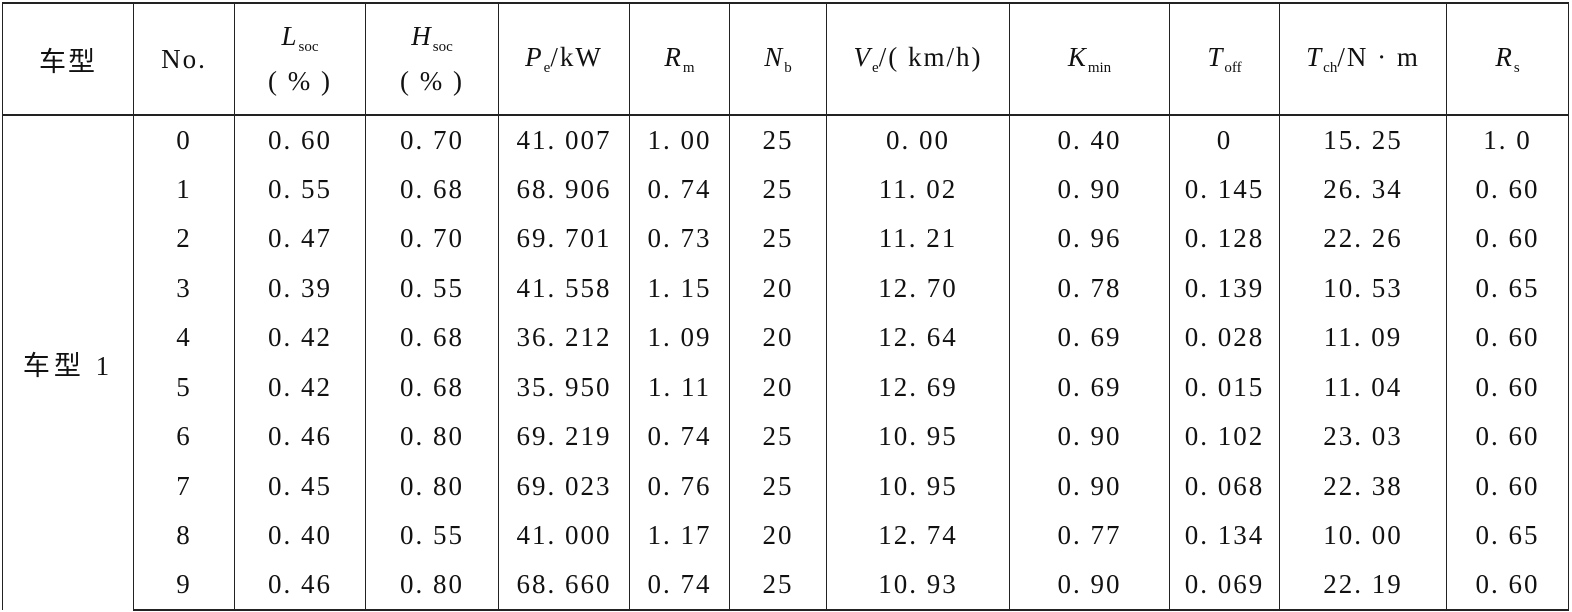 The image size is (1572, 612). Describe the element at coordinates (679, 387) in the screenshot. I see `cell-rm: 1. 11` at that location.